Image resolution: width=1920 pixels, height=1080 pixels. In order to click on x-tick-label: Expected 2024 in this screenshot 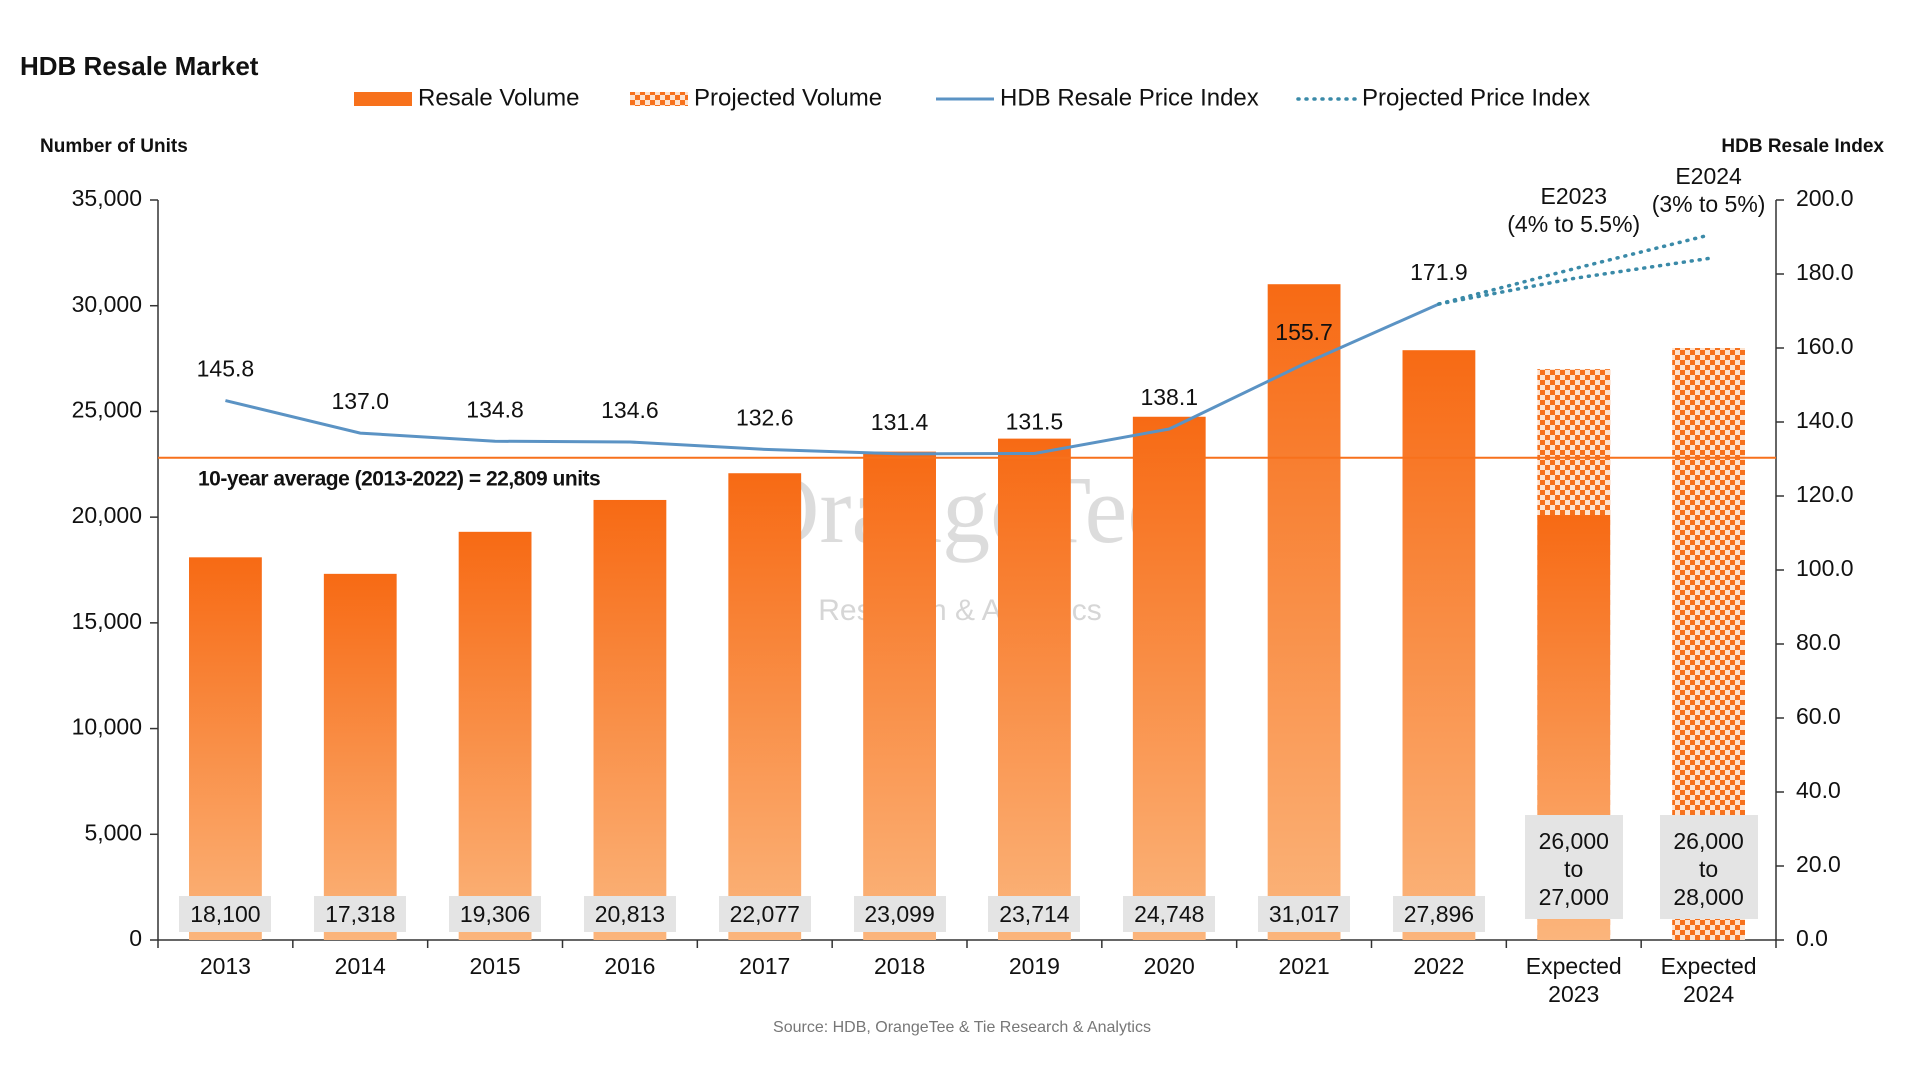, I will do `click(1708, 980)`.